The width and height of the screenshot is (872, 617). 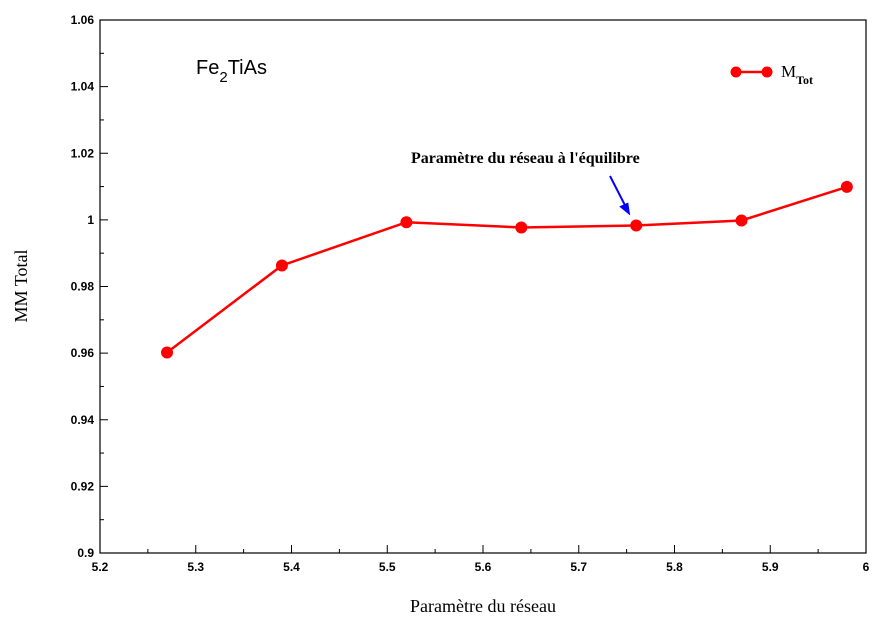 What do you see at coordinates (736, 72) in the screenshot?
I see `legend-marker-left` at bounding box center [736, 72].